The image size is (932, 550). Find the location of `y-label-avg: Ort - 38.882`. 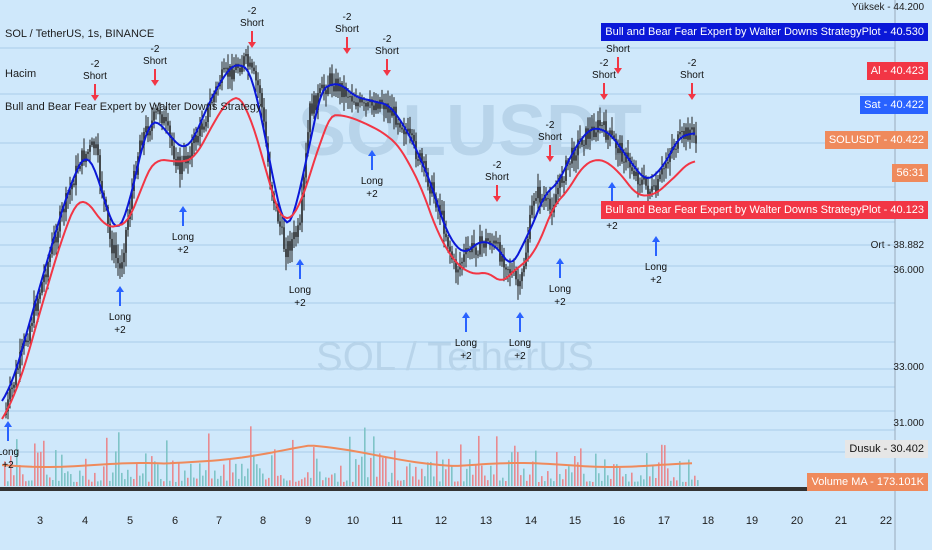

y-label-avg: Ort - 38.882 is located at coordinates (897, 245).